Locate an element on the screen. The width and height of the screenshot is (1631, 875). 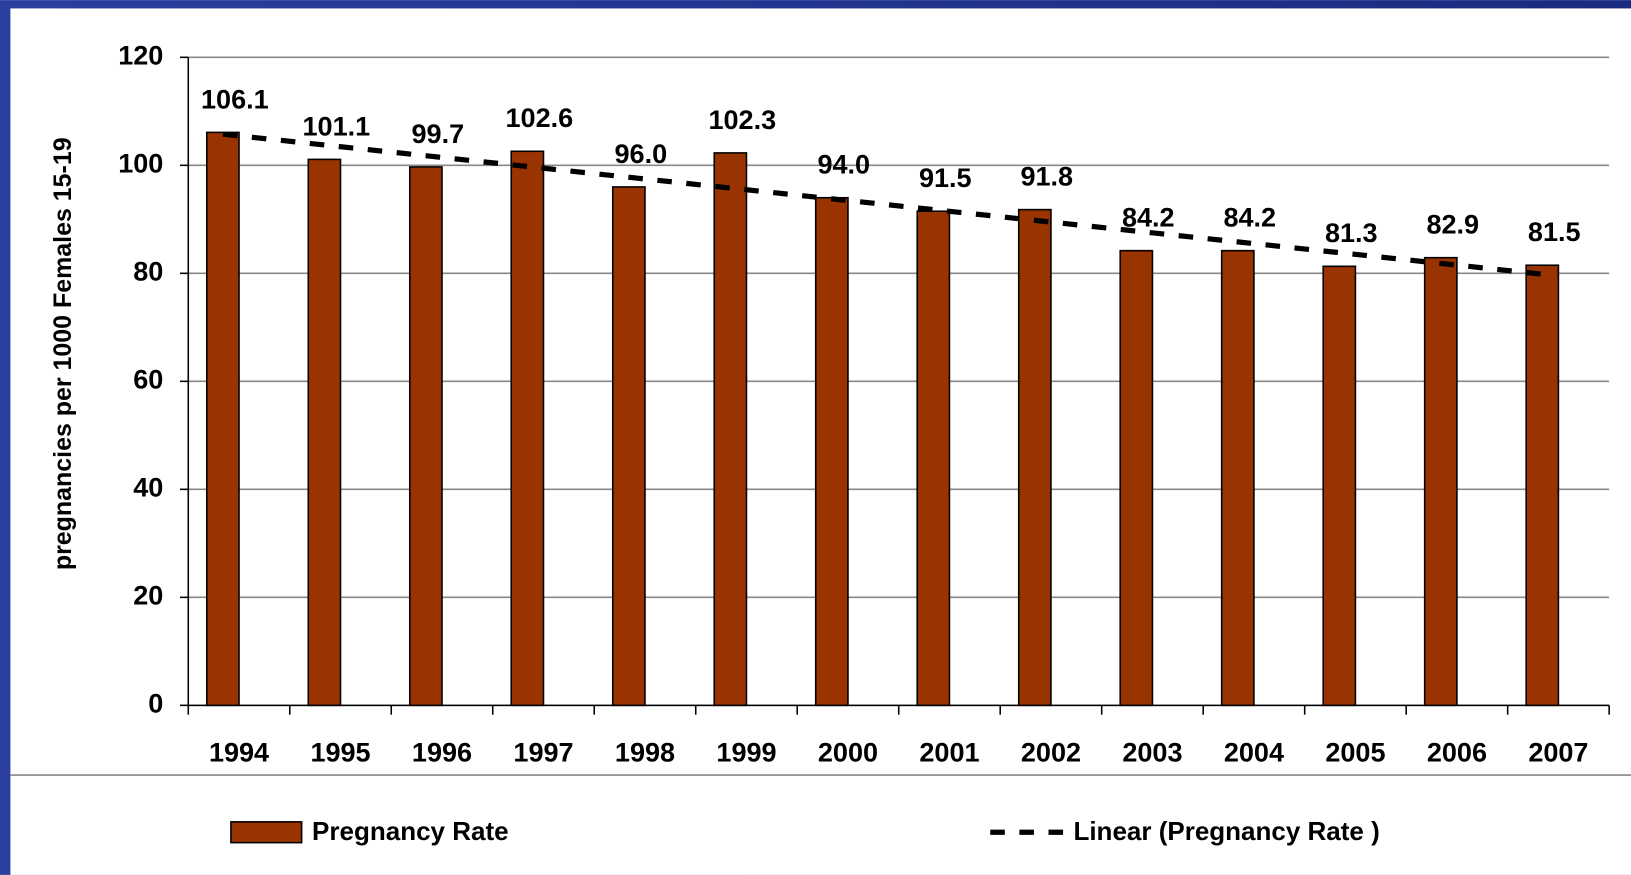
data-label: 101.1 is located at coordinates (337, 126).